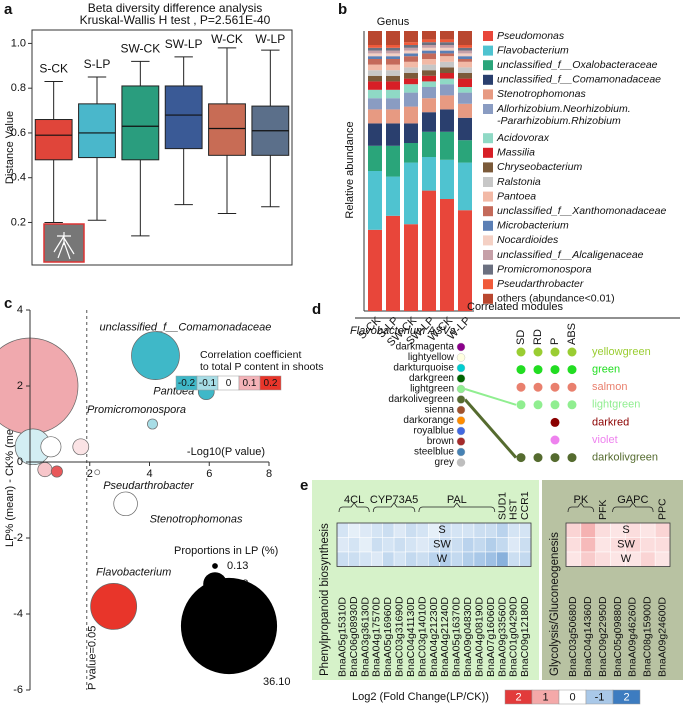 The image size is (683, 709). I want to click on x-tick-label: 4, so click(149, 474).